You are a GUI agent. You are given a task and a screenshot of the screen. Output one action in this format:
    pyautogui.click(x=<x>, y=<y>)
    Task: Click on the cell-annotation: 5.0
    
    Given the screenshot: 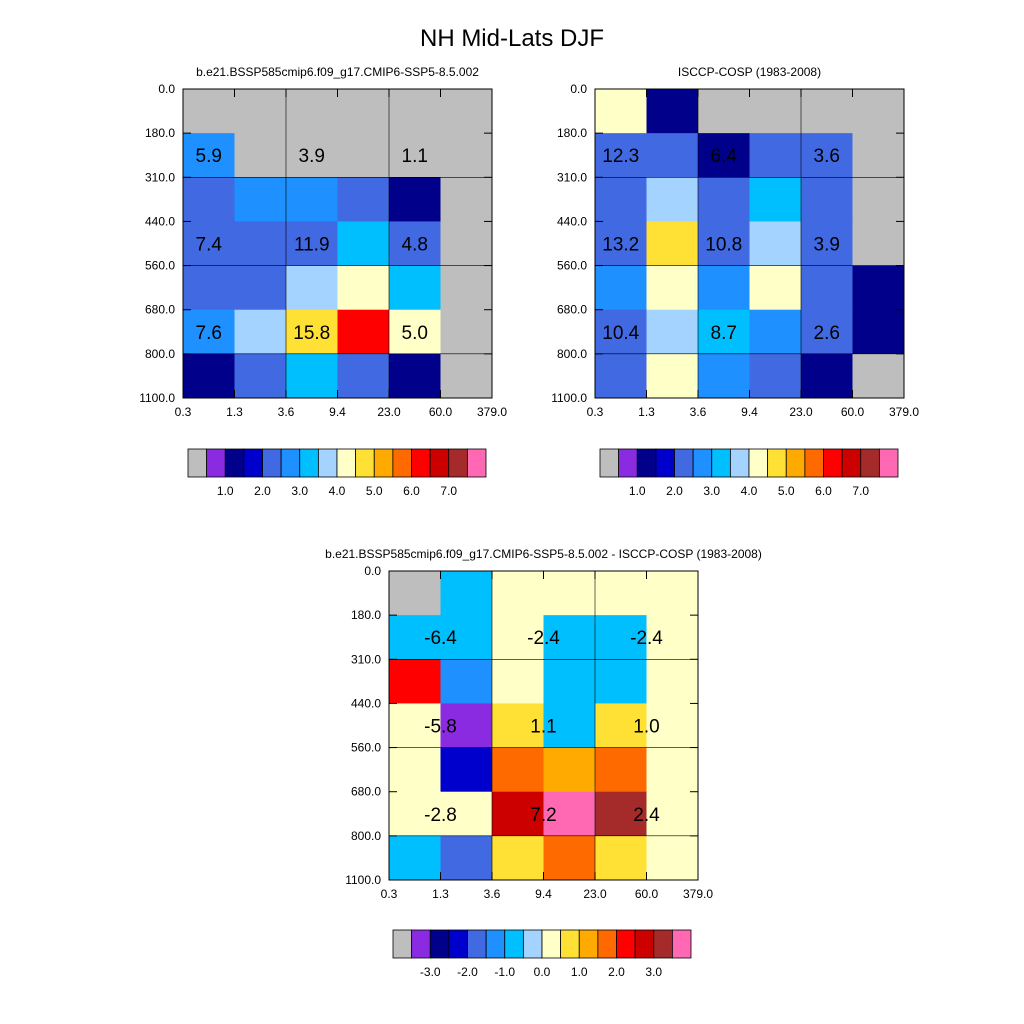 What is the action you would take?
    pyautogui.click(x=415, y=333)
    